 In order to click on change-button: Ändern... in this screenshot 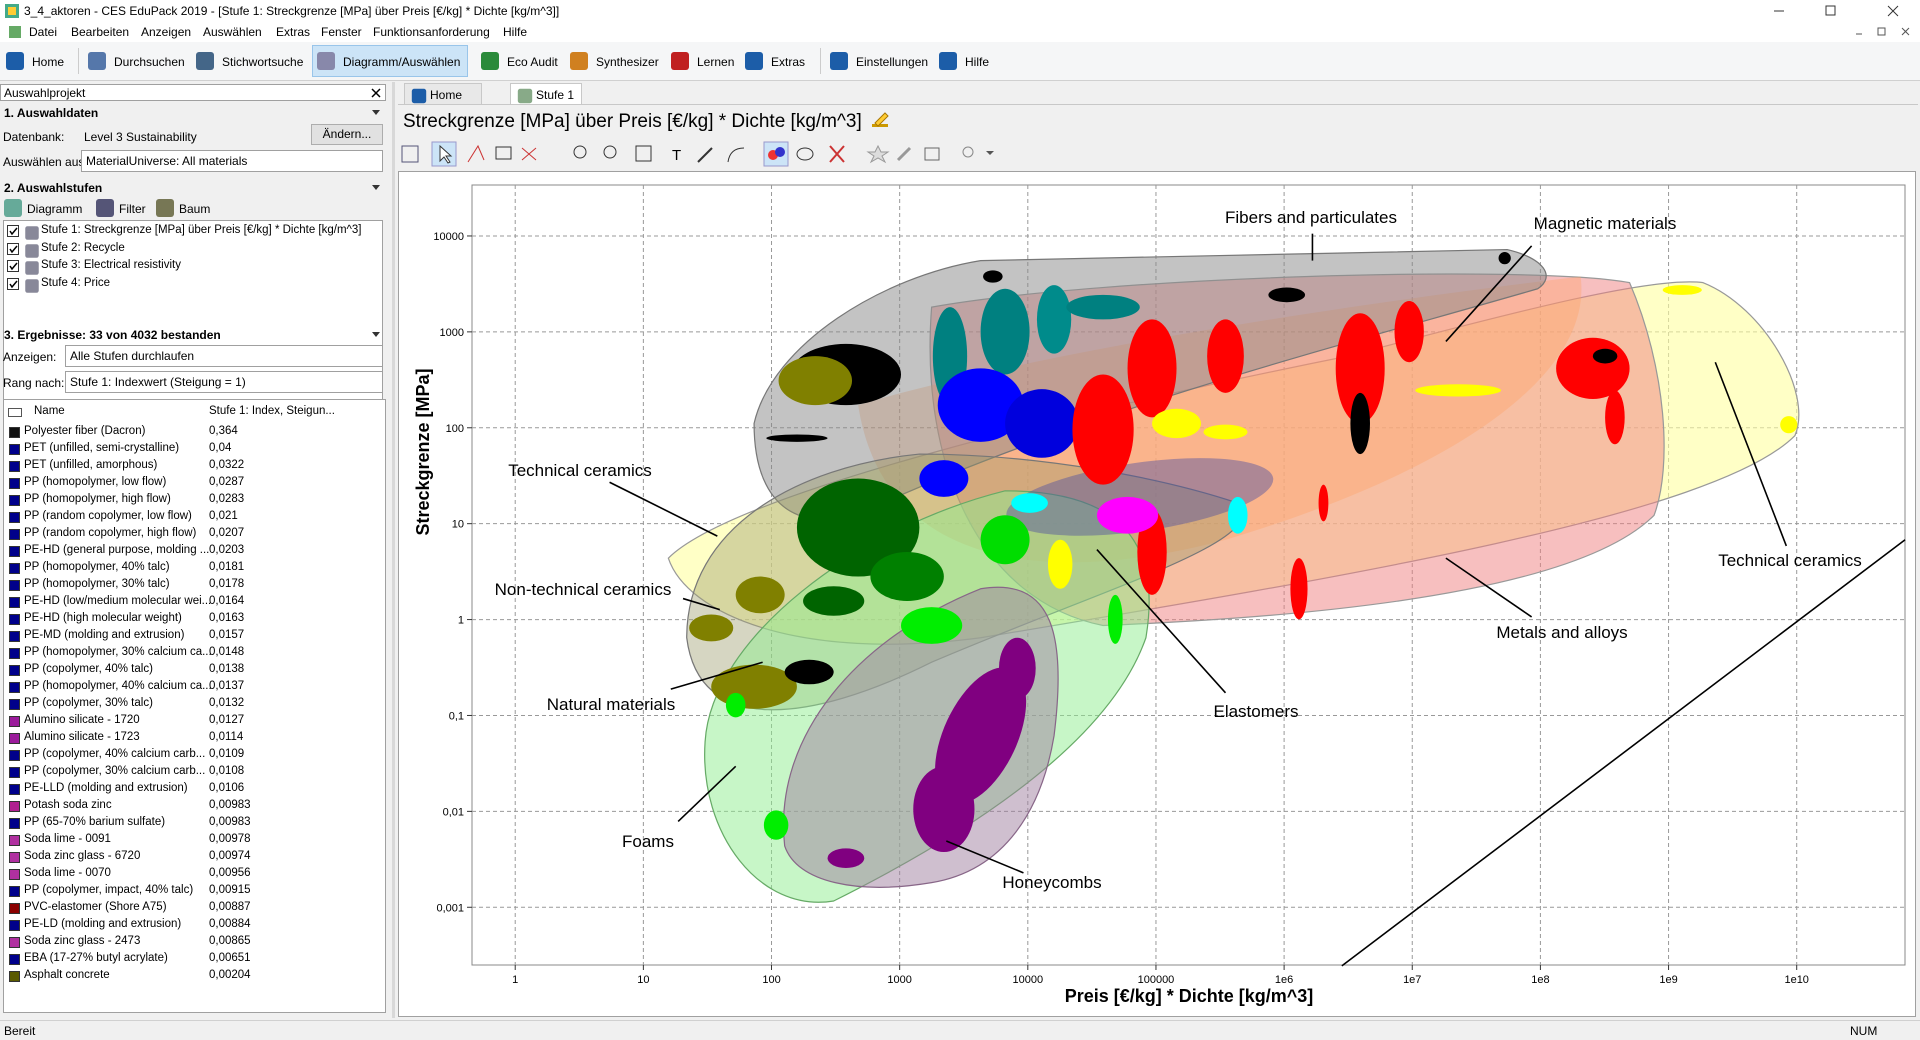, I will do `click(347, 134)`.